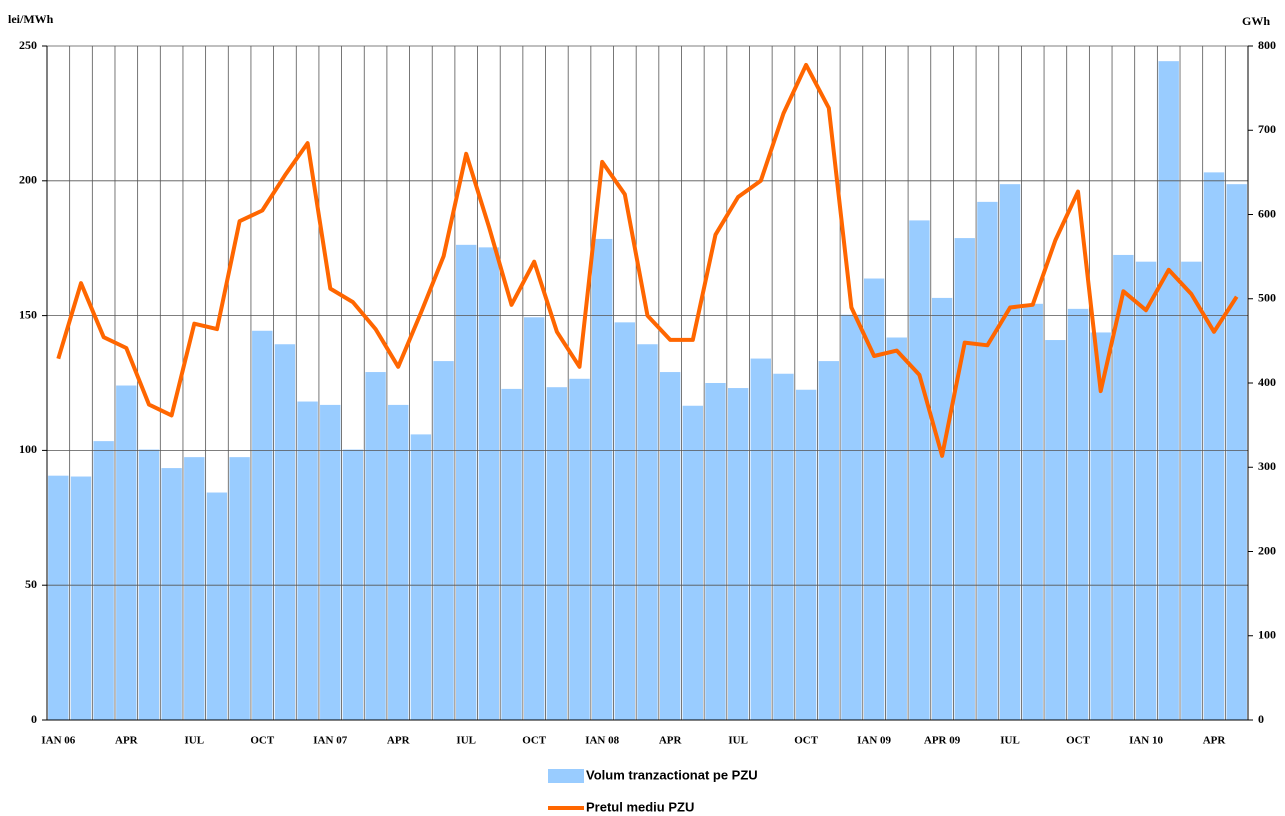  What do you see at coordinates (31, 584) in the screenshot?
I see `y-tick-label: 50` at bounding box center [31, 584].